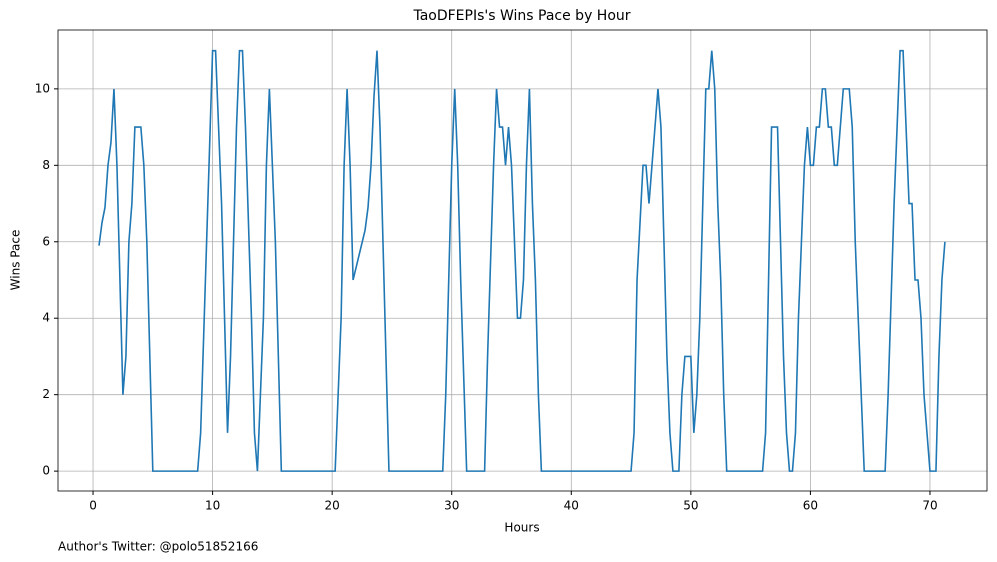 The height and width of the screenshot is (562, 997). What do you see at coordinates (521, 16) in the screenshot?
I see `chart-title: TaoDFEPIs's Wins Pace by Hour` at bounding box center [521, 16].